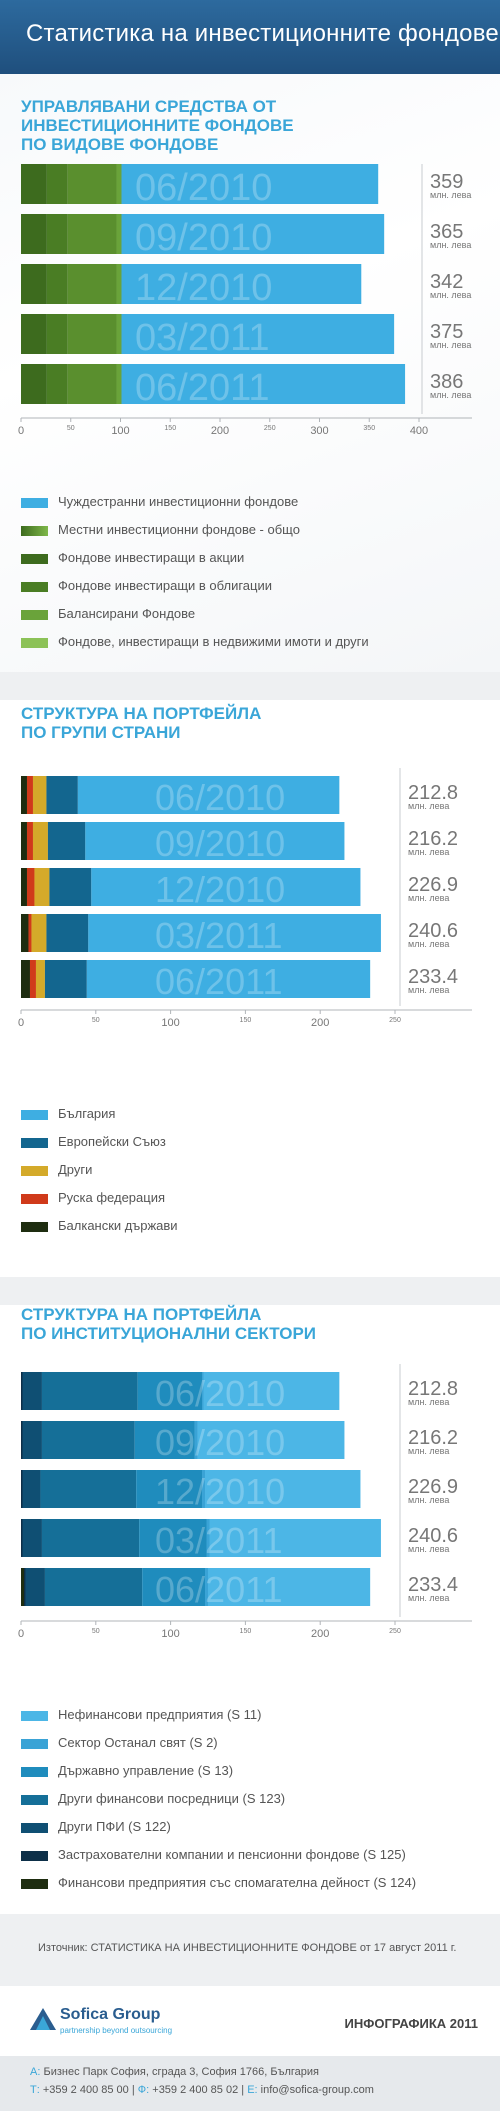 The image size is (500, 2111). I want to click on source-suffix: от 17 август 2011 г., so click(406, 1948).